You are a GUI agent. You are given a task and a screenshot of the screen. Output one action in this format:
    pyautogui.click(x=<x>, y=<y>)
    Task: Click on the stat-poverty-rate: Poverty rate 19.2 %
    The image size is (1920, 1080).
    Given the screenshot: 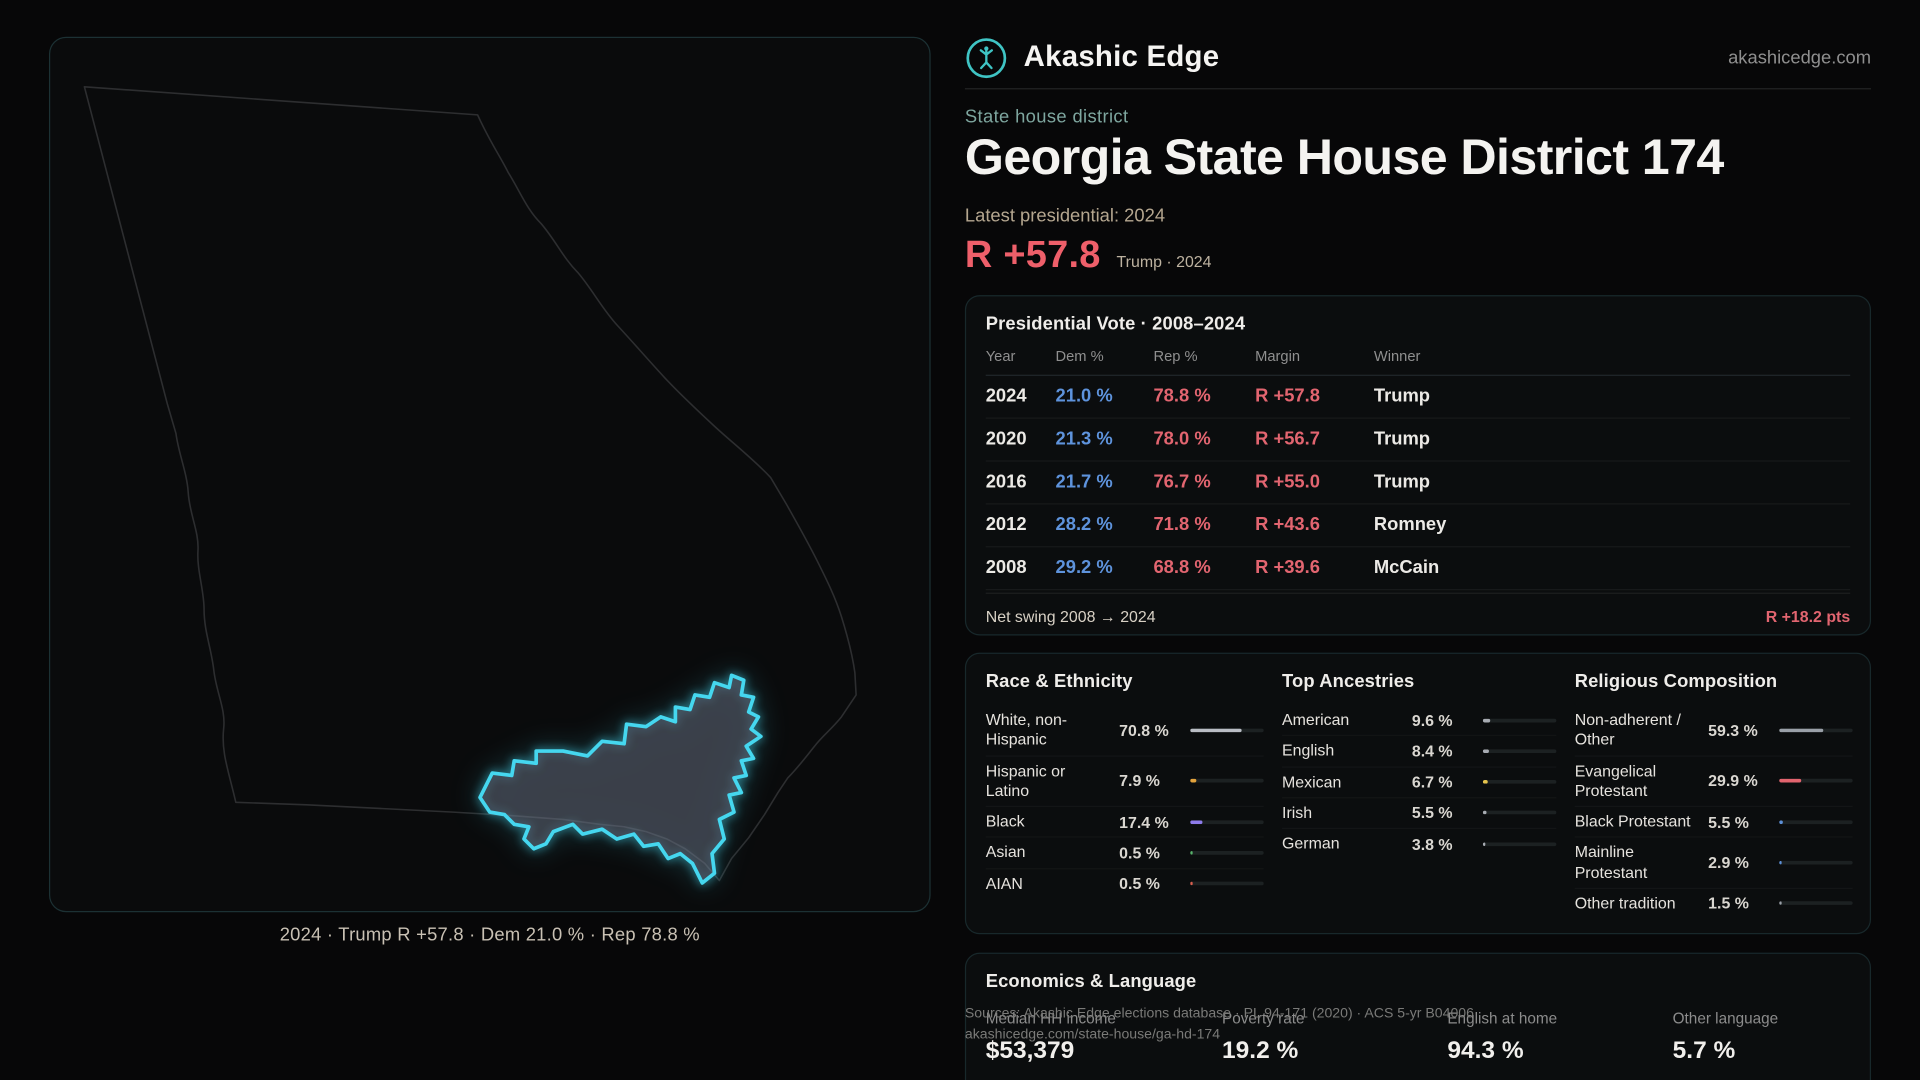 What is the action you would take?
    pyautogui.click(x=1263, y=1037)
    